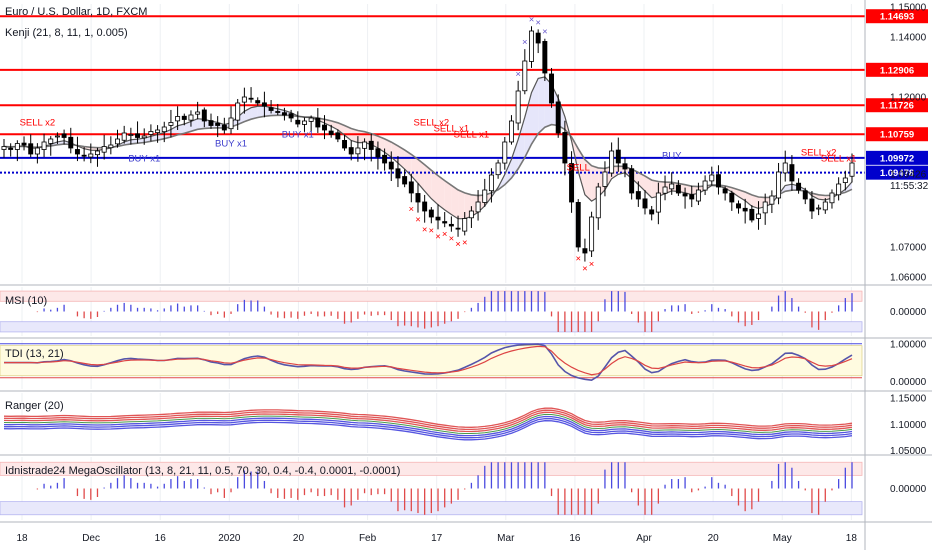 Image resolution: width=932 pixels, height=550 pixels. Describe the element at coordinates (34, 354) in the screenshot. I see `tdi-title: TDI (13, 21)` at that location.